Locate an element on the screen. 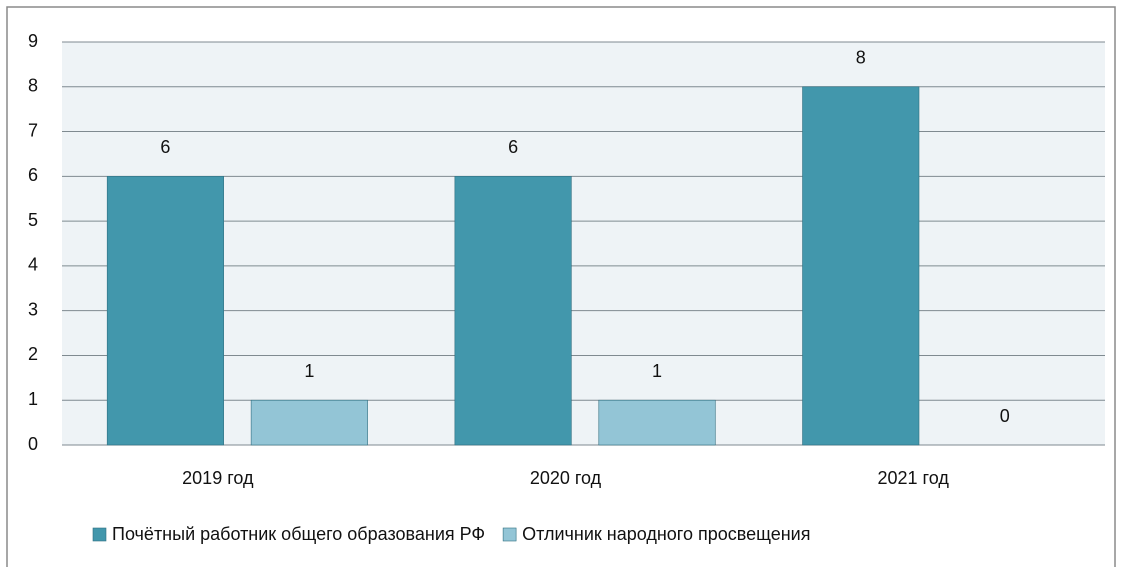  y-tick-label: 0 is located at coordinates (33, 444).